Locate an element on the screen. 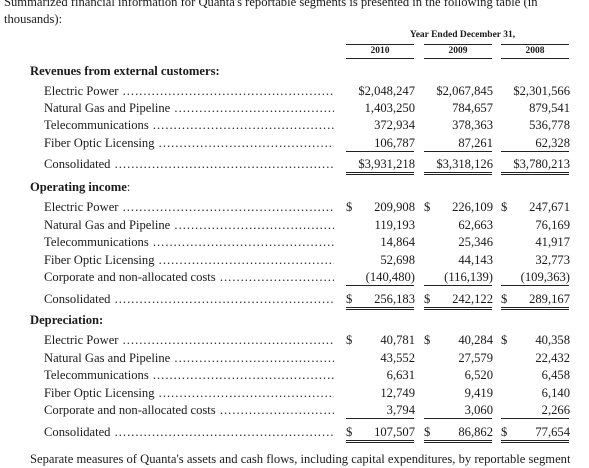 The image size is (589, 468). row-label-text: Natural Gas and Pipeline is located at coordinates (107, 108).